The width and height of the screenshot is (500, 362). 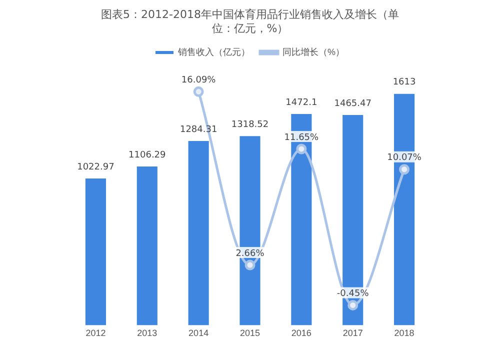 What do you see at coordinates (250, 125) in the screenshot?
I see `data-label: 1318.52` at bounding box center [250, 125].